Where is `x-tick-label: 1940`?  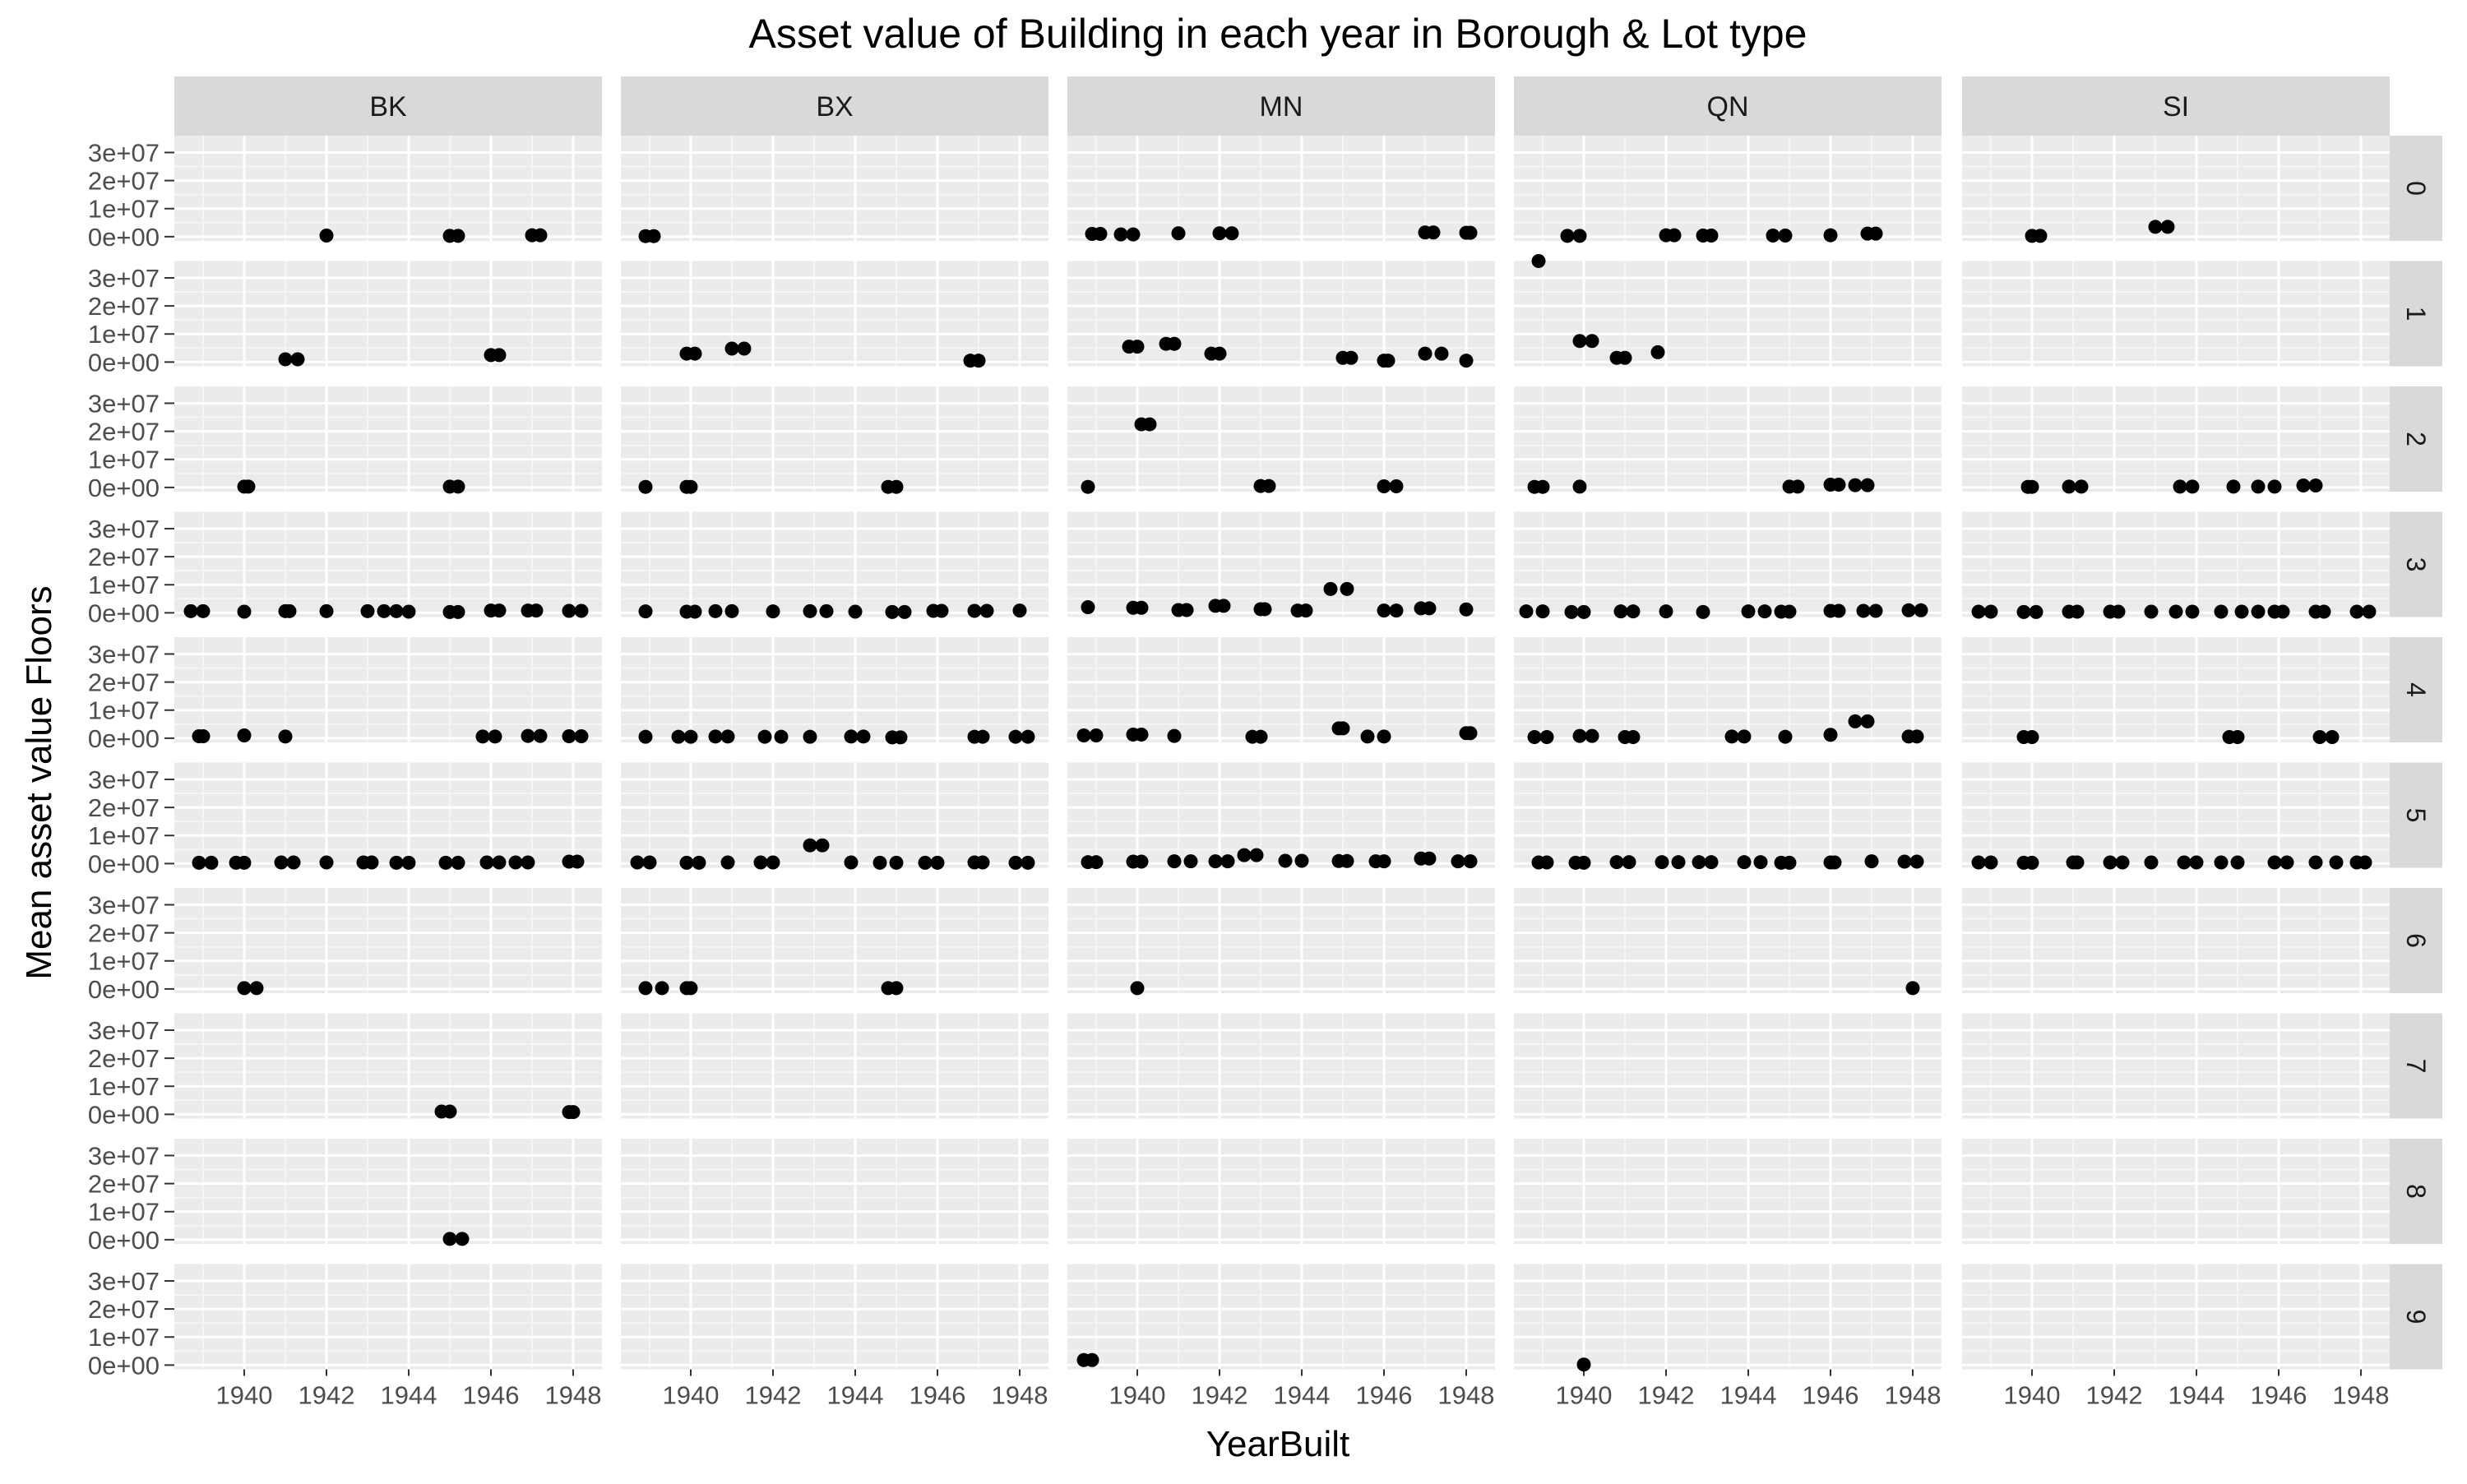 x-tick-label: 1940 is located at coordinates (691, 1395).